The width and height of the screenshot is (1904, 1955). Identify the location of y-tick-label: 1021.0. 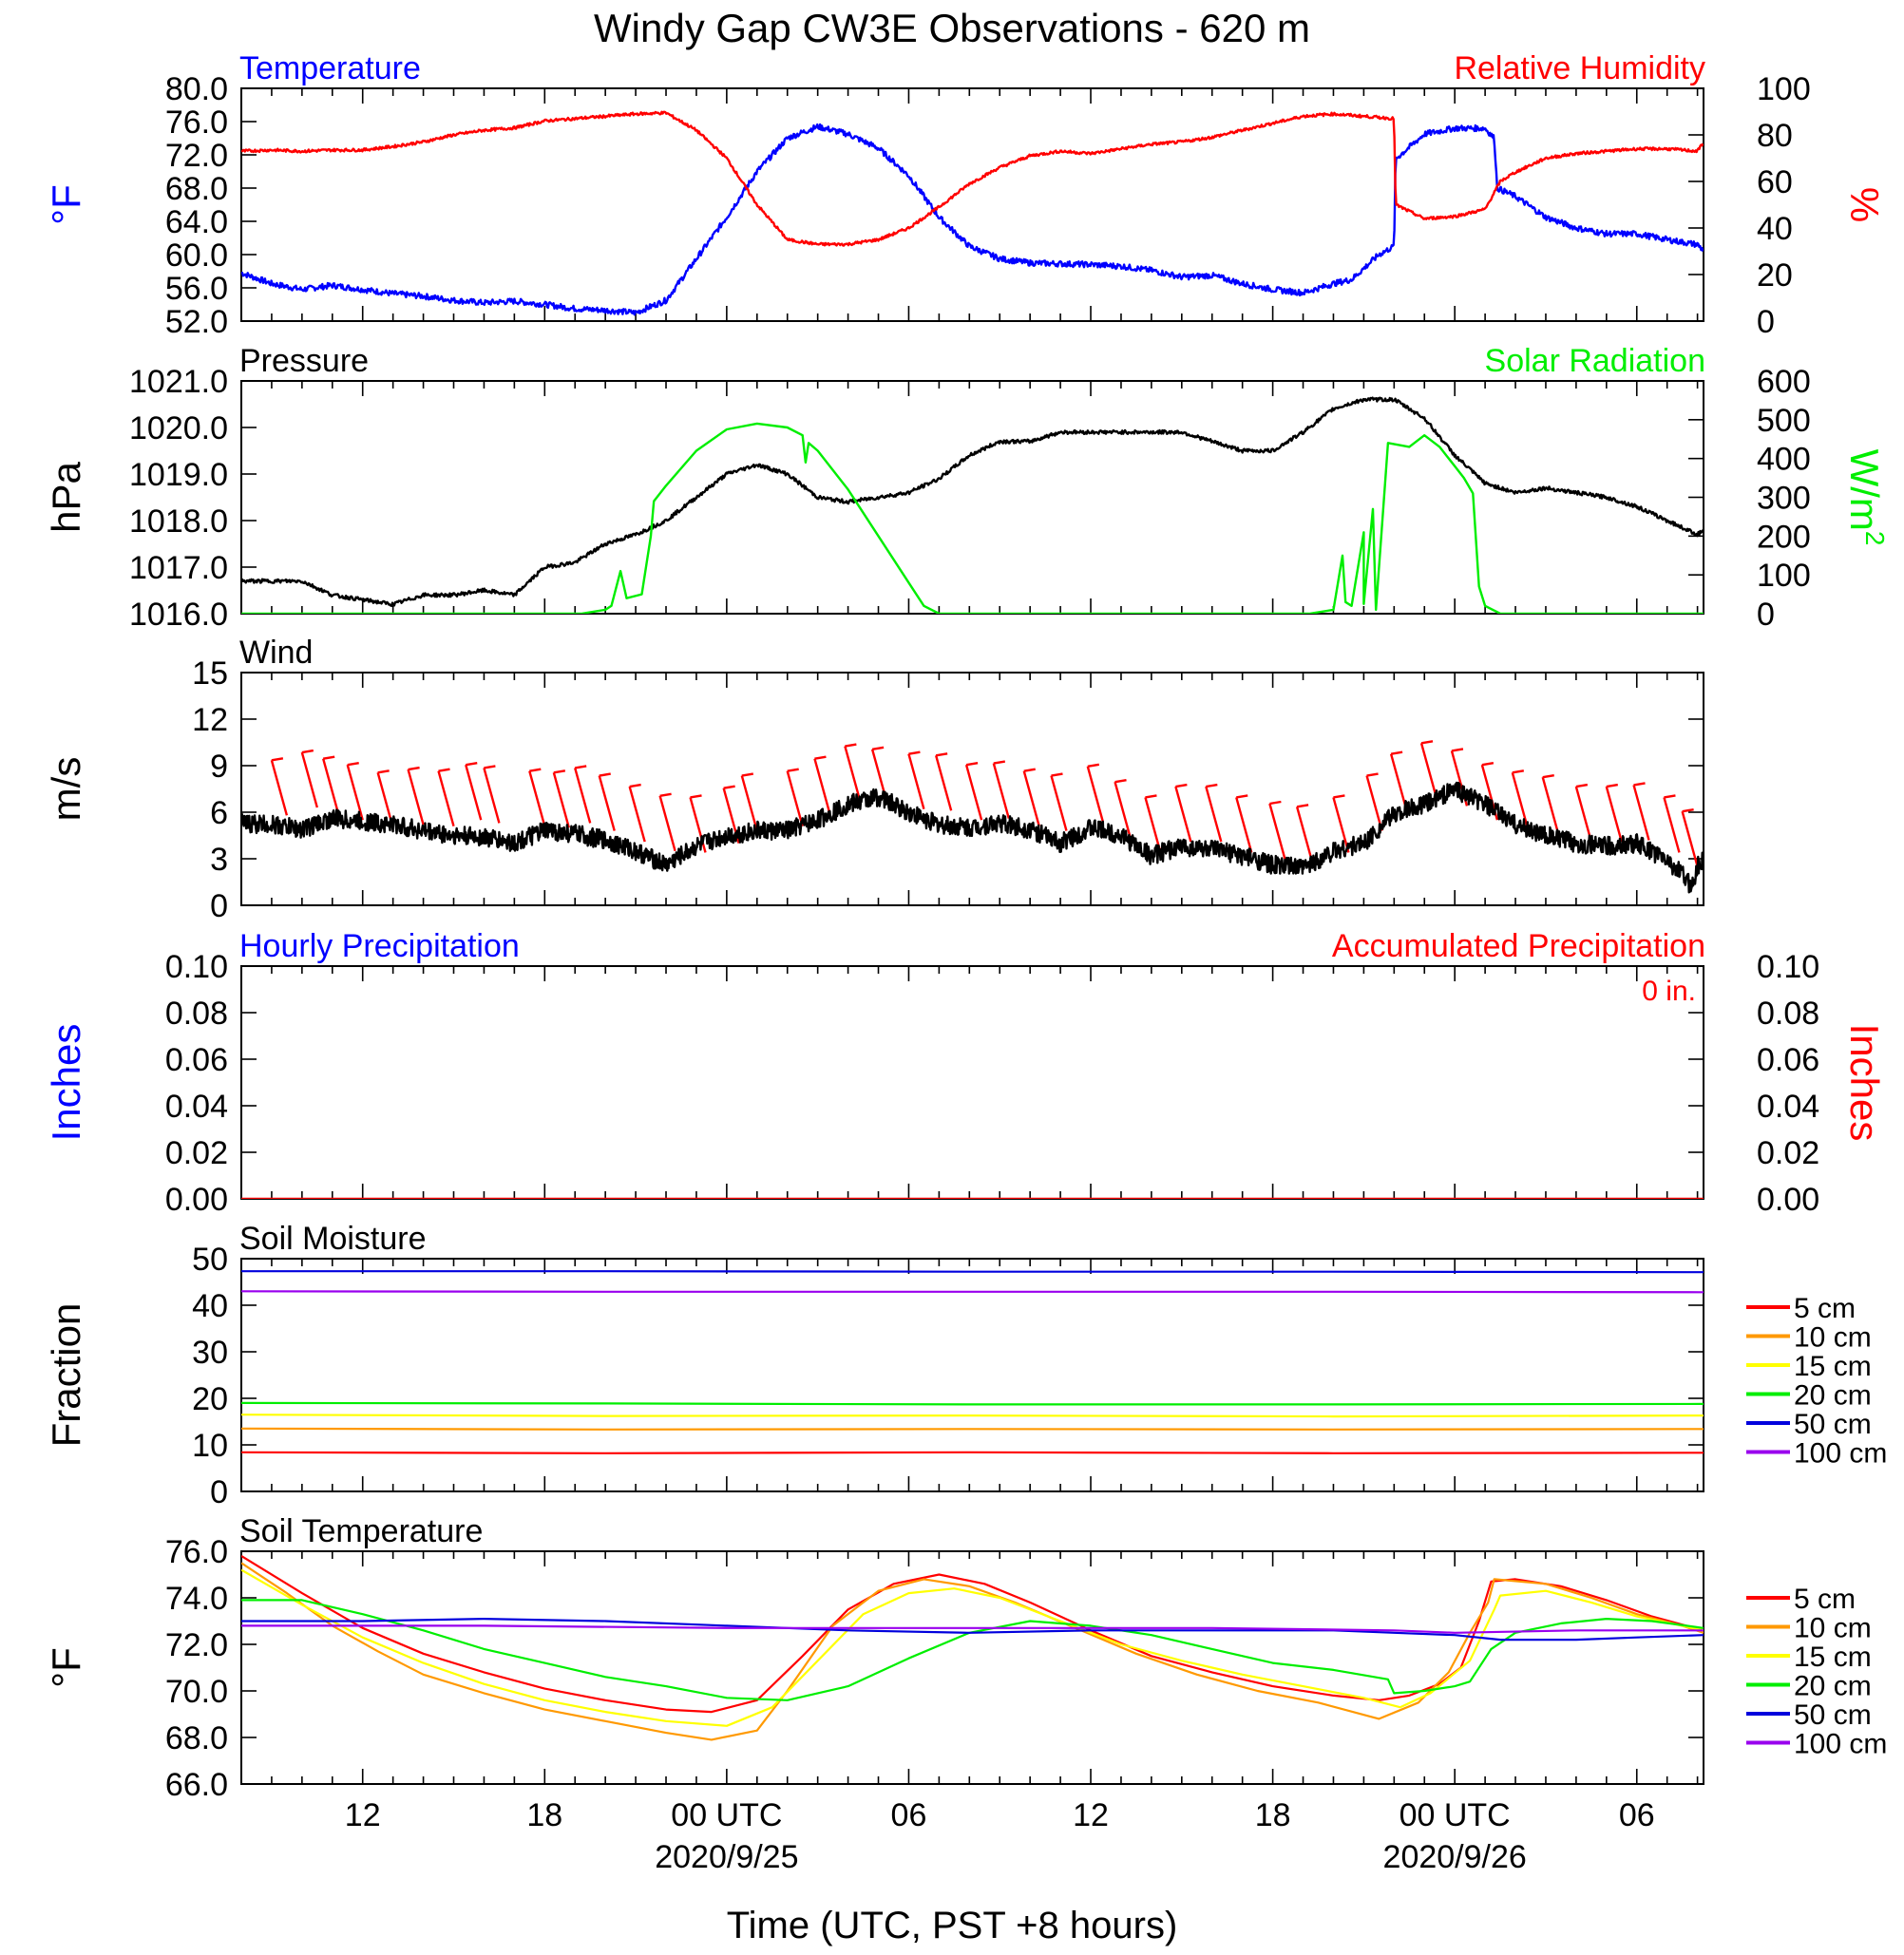
(178, 382).